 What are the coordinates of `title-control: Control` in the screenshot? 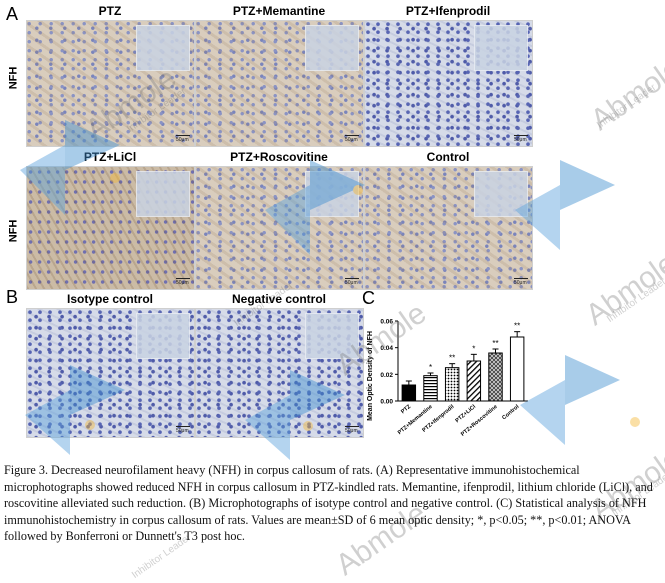 It's located at (448, 157).